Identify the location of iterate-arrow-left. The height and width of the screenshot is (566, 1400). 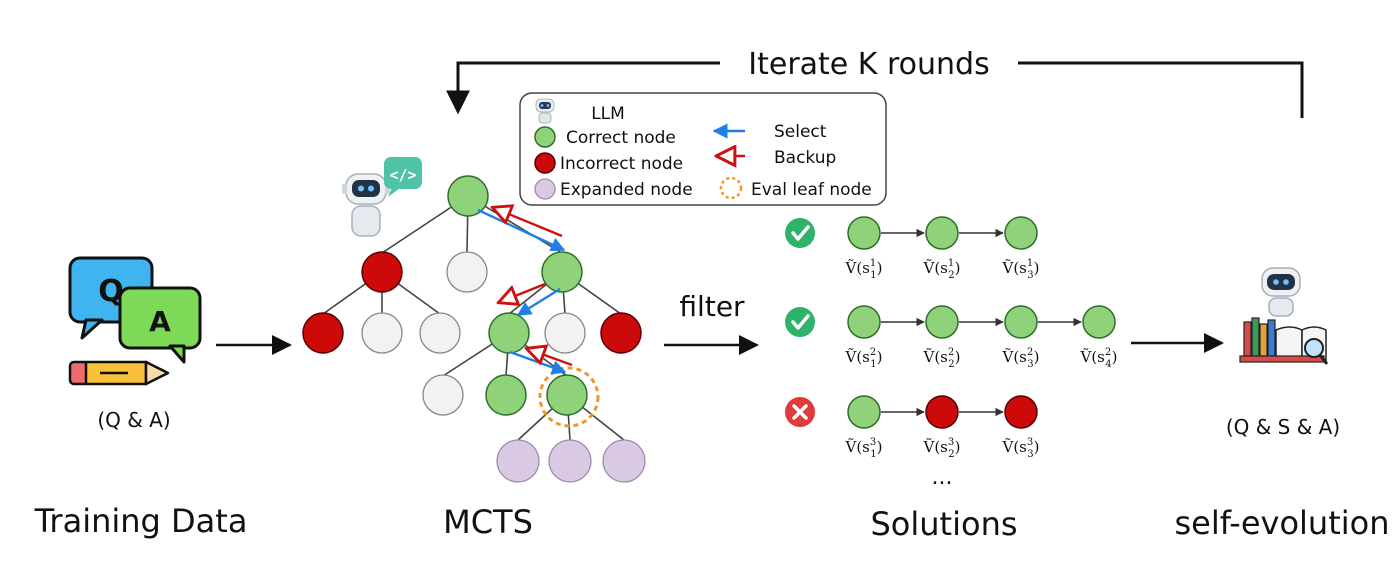
(583, 88).